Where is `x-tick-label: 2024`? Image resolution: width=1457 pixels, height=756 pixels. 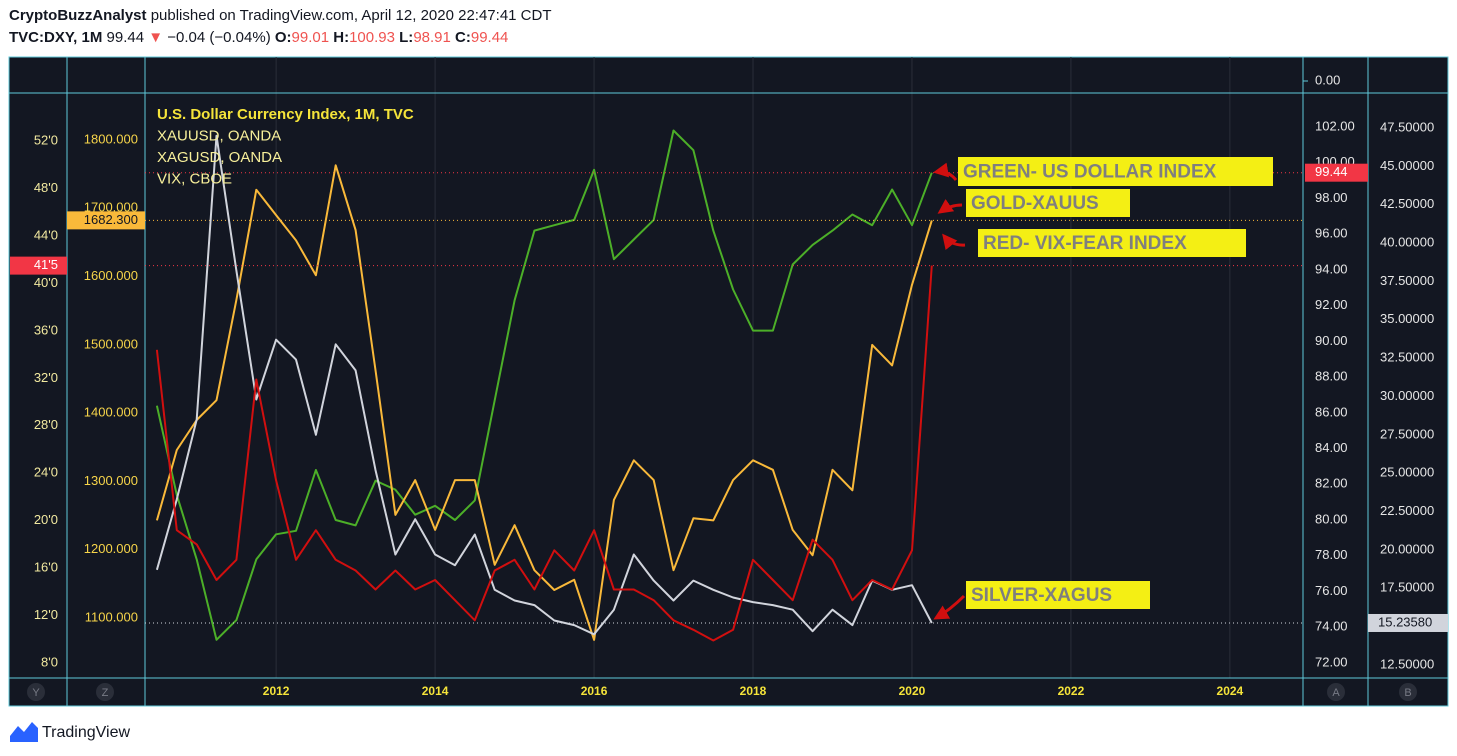
x-tick-label: 2024 is located at coordinates (1230, 691).